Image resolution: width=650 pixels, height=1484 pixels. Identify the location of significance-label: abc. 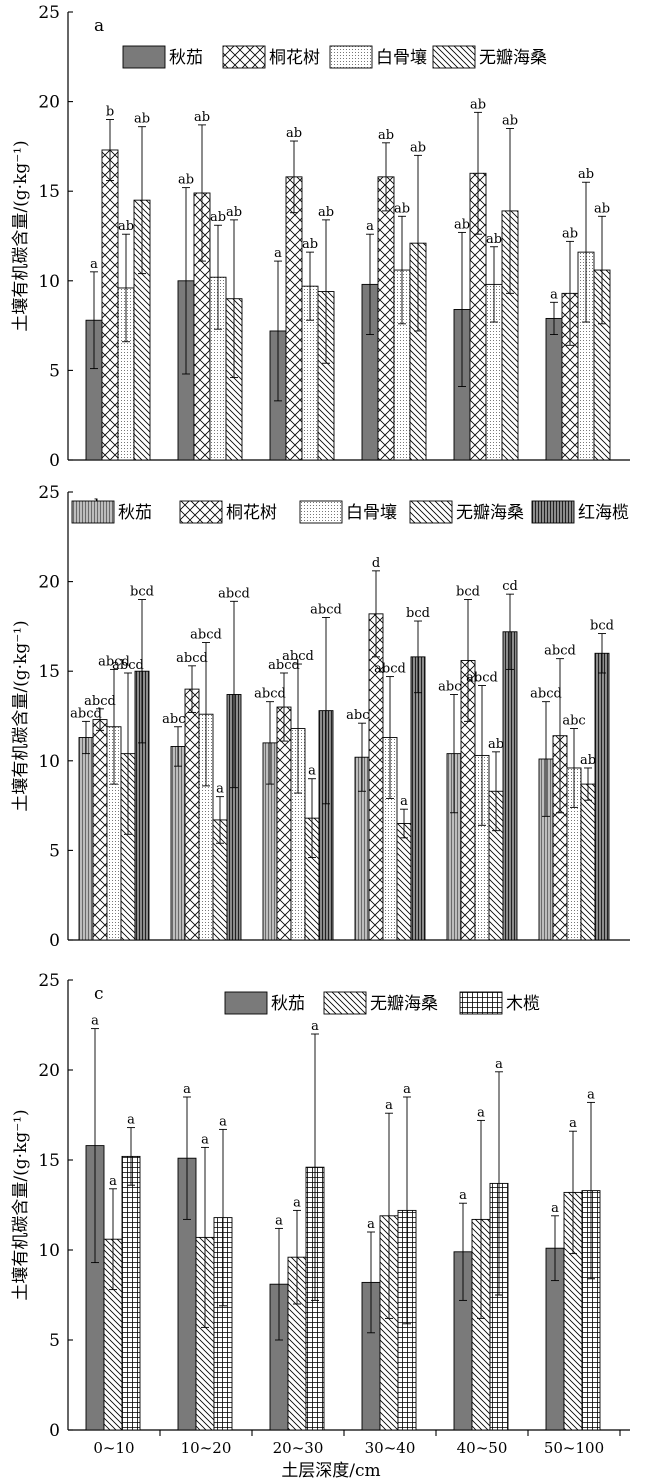
(573, 721).